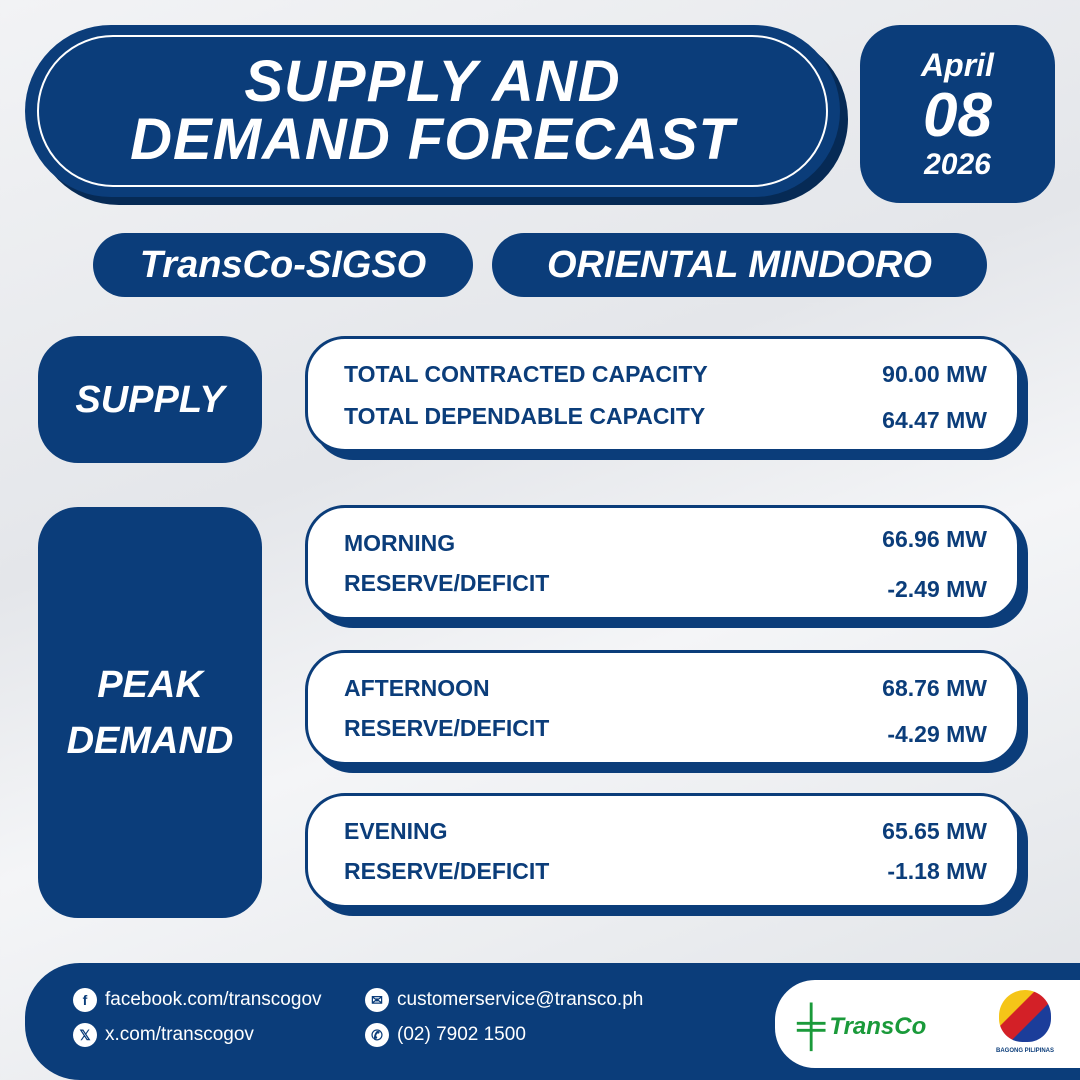 The height and width of the screenshot is (1080, 1080). What do you see at coordinates (934, 374) in the screenshot?
I see `contracted-value: 90.00 MW` at bounding box center [934, 374].